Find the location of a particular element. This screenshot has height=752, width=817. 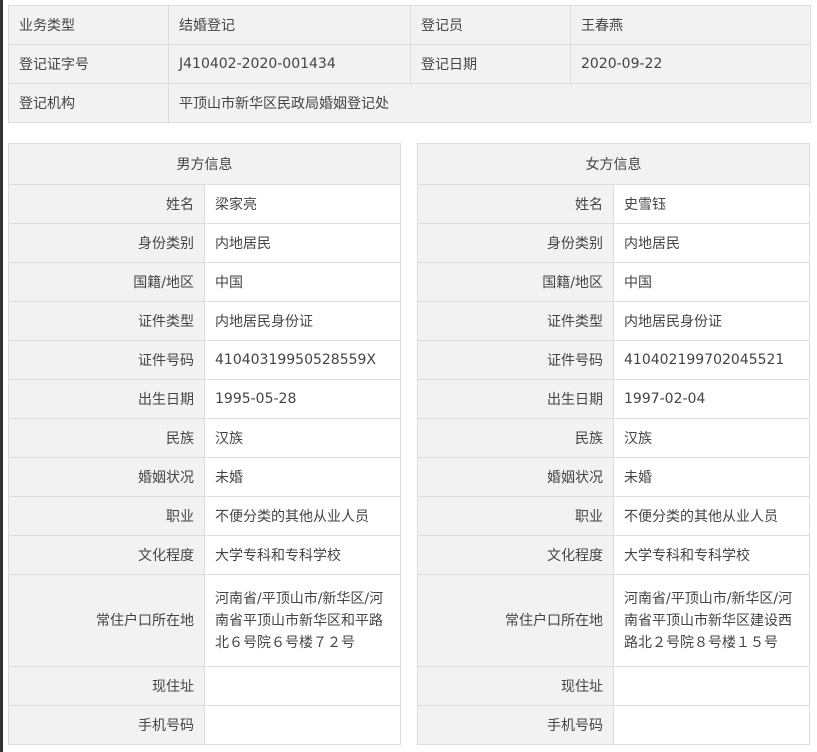

female-field-value: 河南省/平顶山市/新华区/河南省平顶山市新华区建设西路北２号院８号楼１５号 is located at coordinates (711, 620).